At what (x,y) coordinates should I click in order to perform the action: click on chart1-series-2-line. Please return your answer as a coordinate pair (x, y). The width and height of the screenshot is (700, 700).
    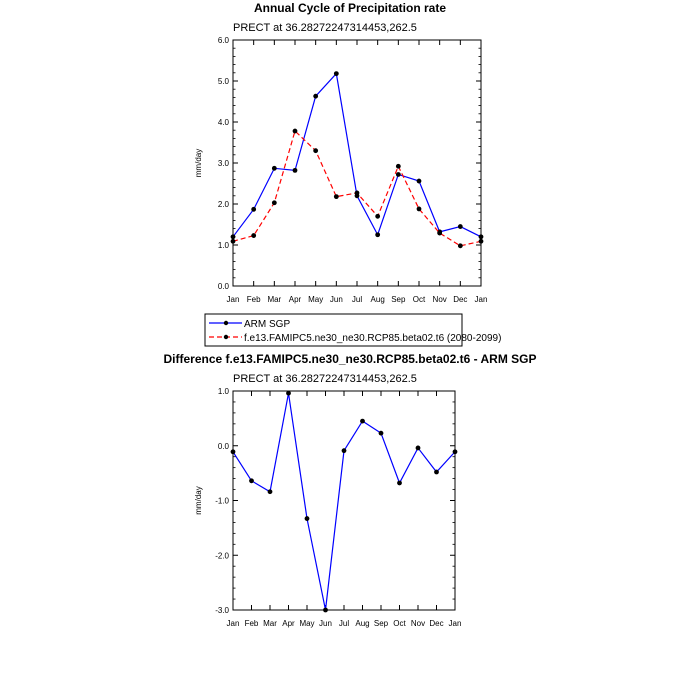
    Looking at the image, I should click on (357, 188).